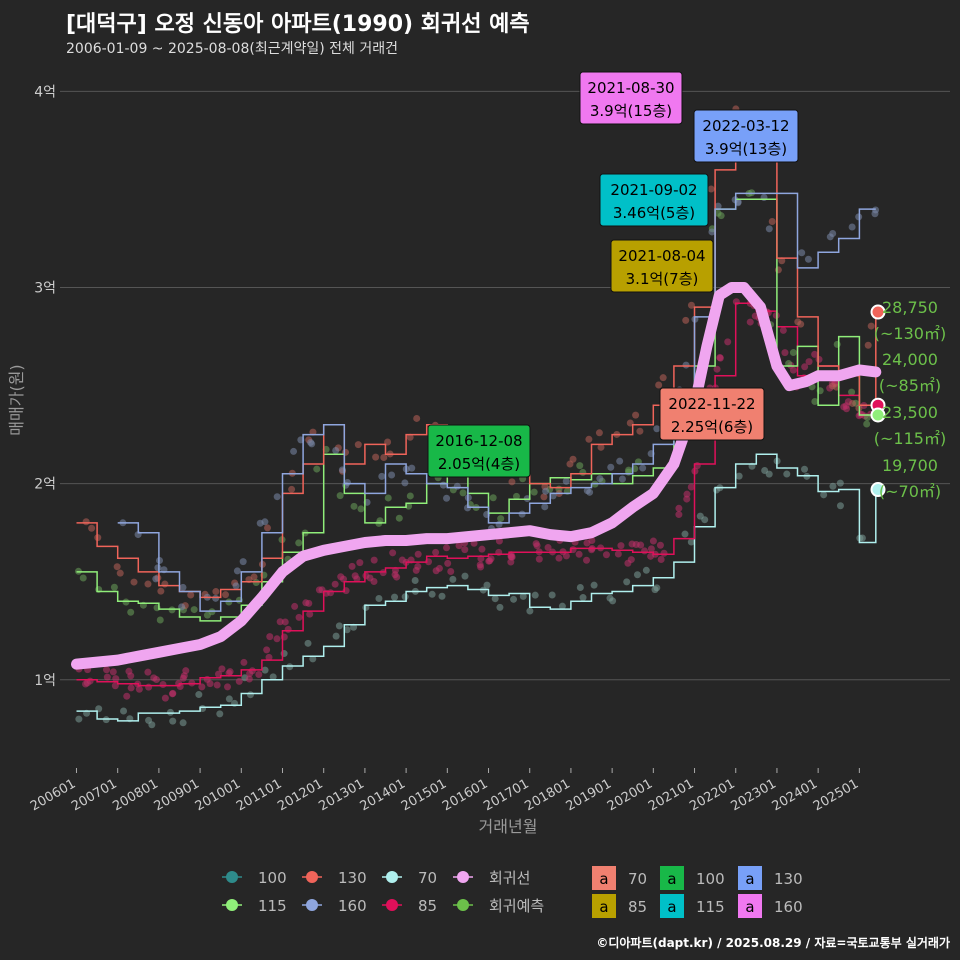 This screenshot has width=960, height=960. Describe the element at coordinates (254, 878) in the screenshot. I see `legend-item-100: 100` at that location.